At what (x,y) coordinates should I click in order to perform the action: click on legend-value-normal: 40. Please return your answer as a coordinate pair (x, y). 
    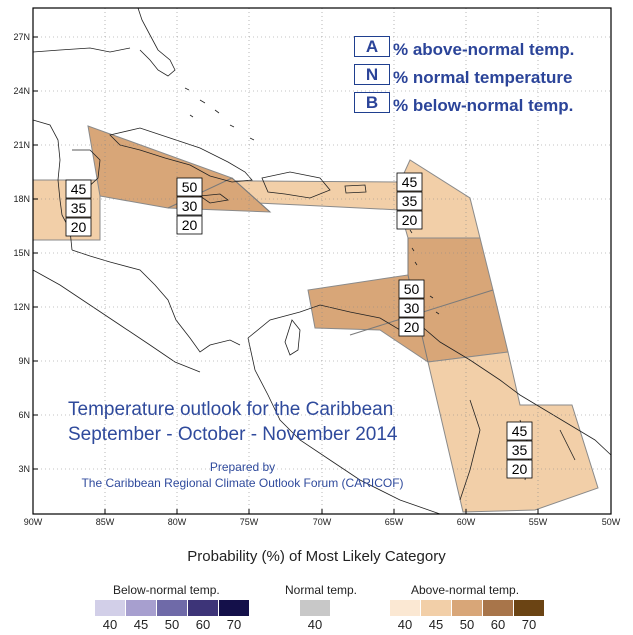
    Looking at the image, I should click on (315, 624).